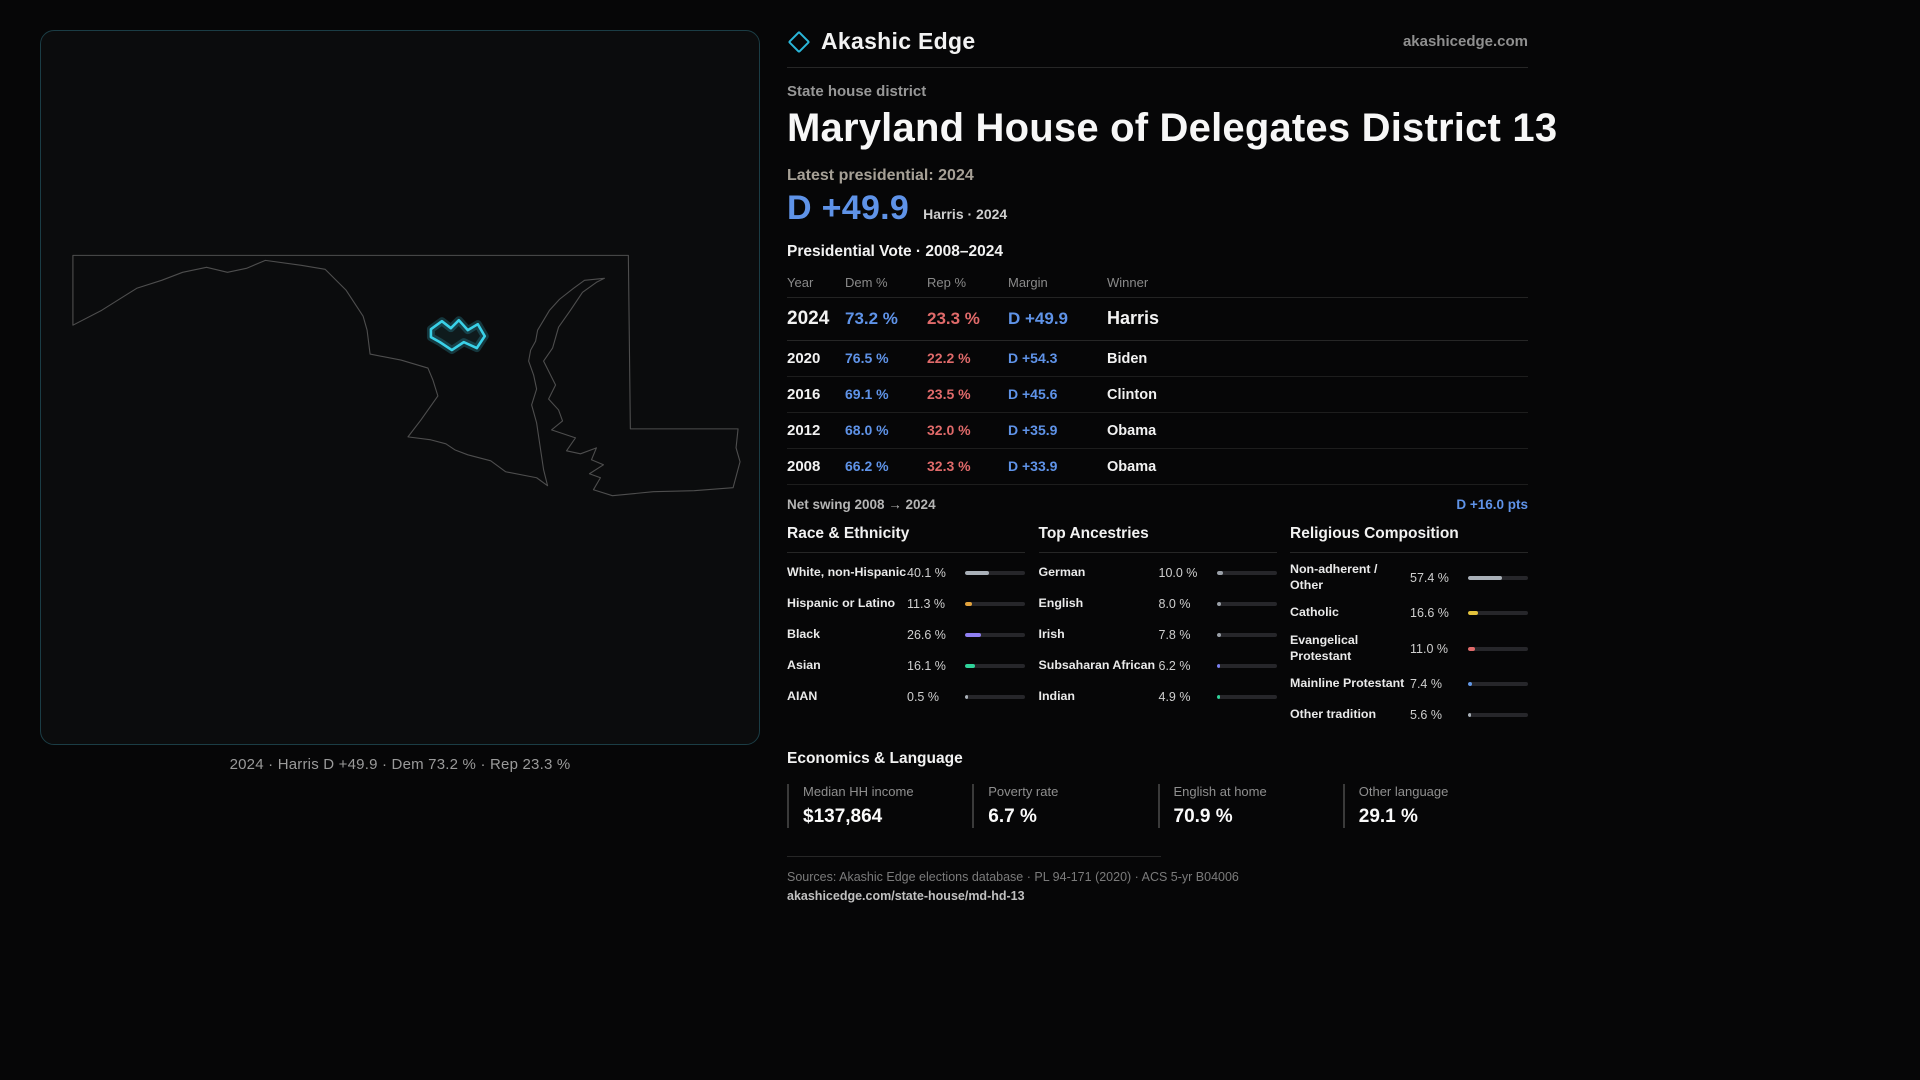  What do you see at coordinates (867, 466) in the screenshot?
I see `dem-cell: 66.2 %` at bounding box center [867, 466].